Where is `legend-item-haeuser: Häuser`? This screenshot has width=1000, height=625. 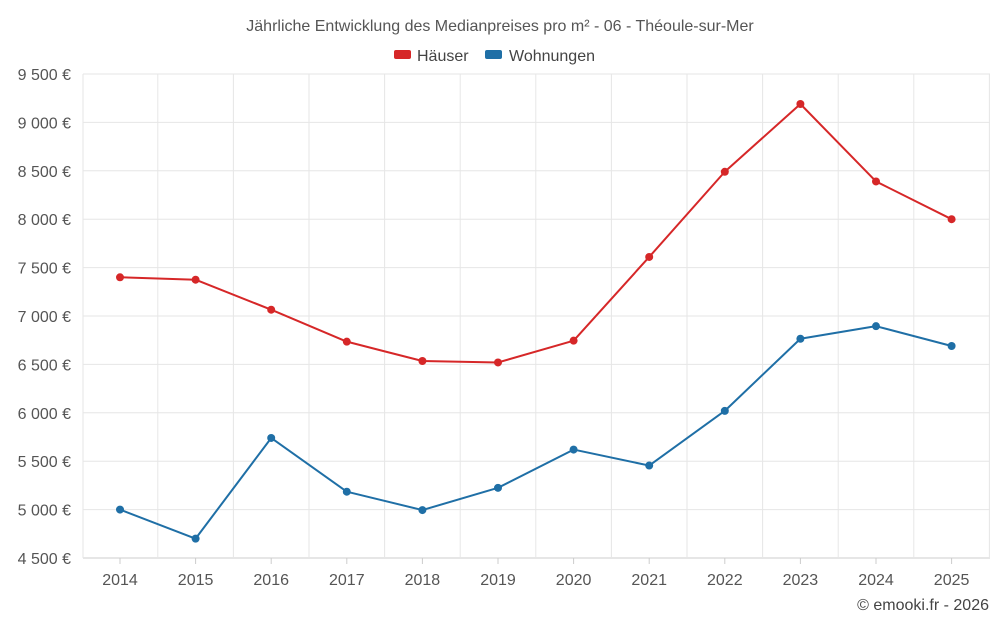
legend-item-haeuser: Häuser is located at coordinates (431, 56).